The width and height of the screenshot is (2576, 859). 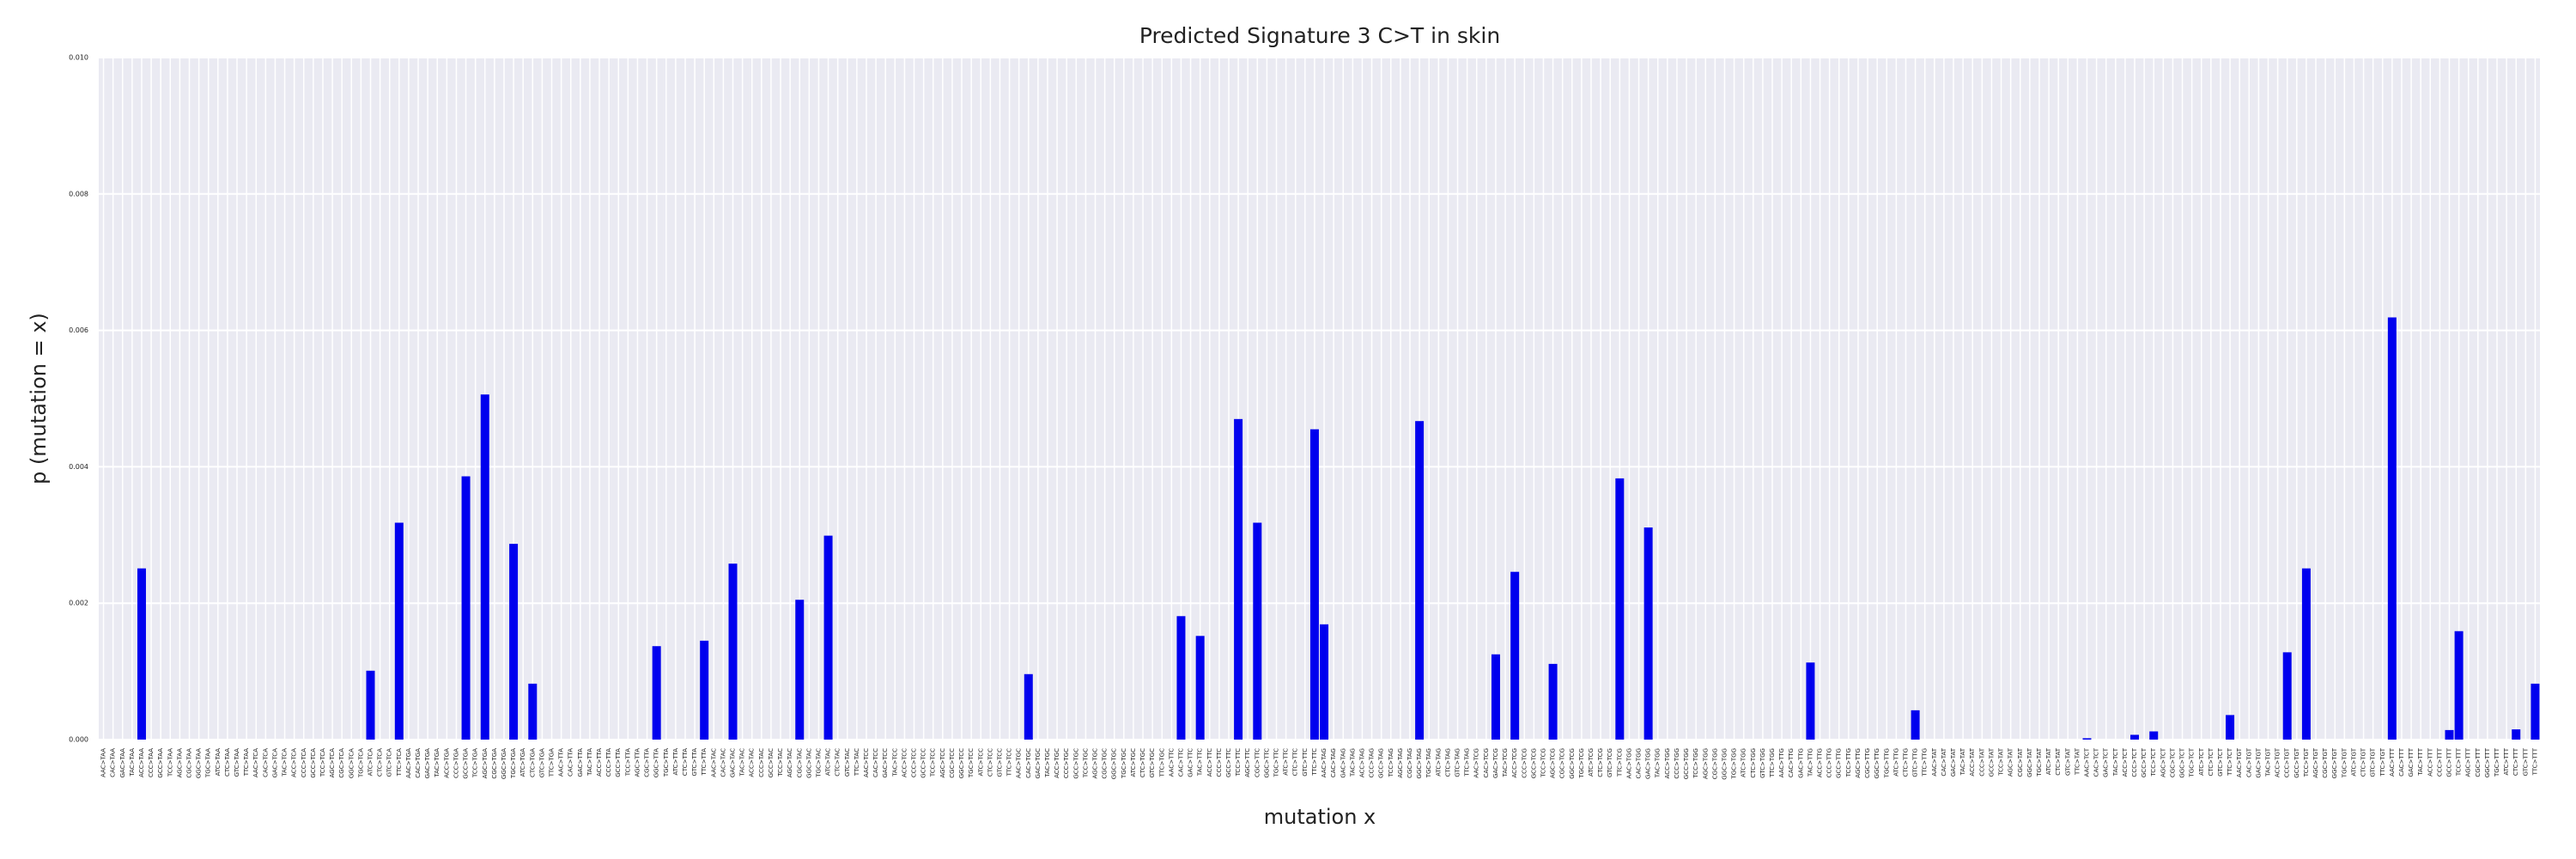 I want to click on x-tick-label: GGC>TAT, so click(x=2029, y=762).